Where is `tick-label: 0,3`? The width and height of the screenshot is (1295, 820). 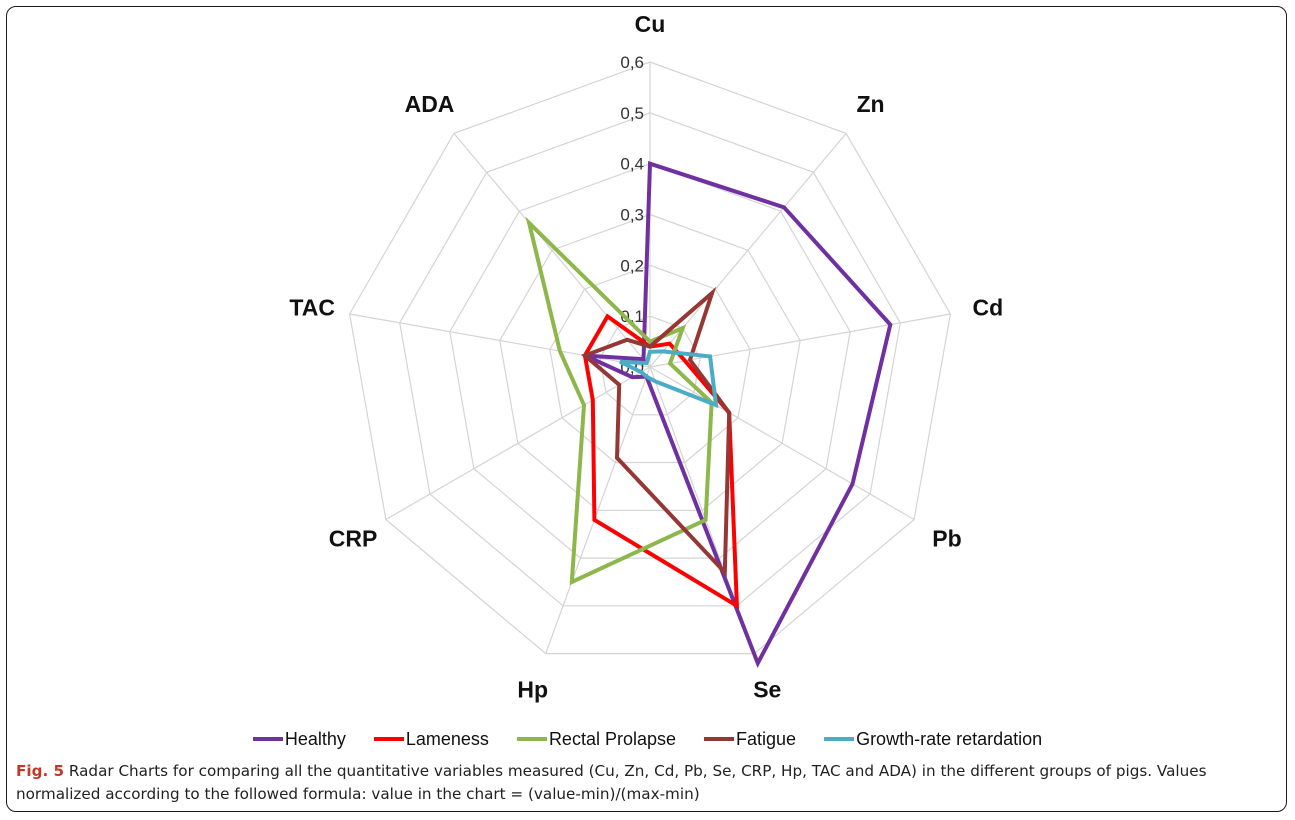
tick-label: 0,3 is located at coordinates (632, 215).